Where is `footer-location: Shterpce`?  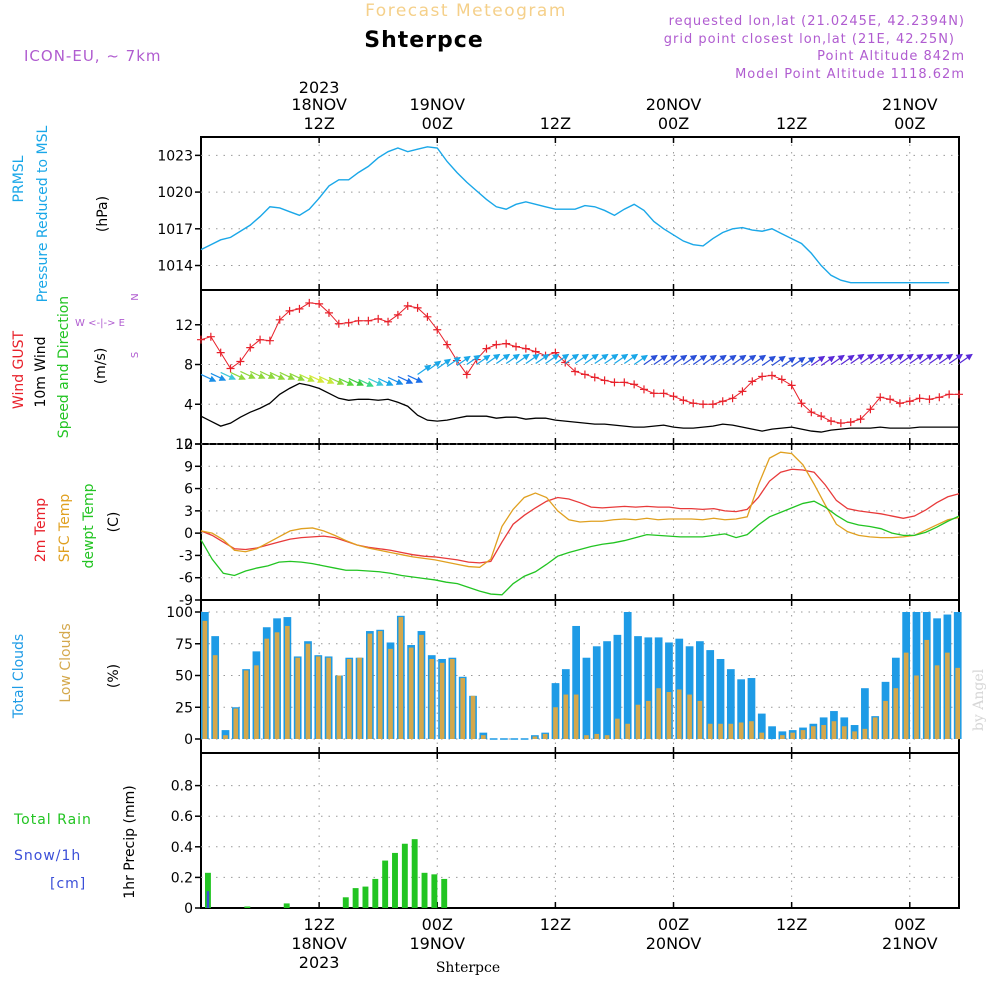
footer-location: Shterpce is located at coordinates (468, 968).